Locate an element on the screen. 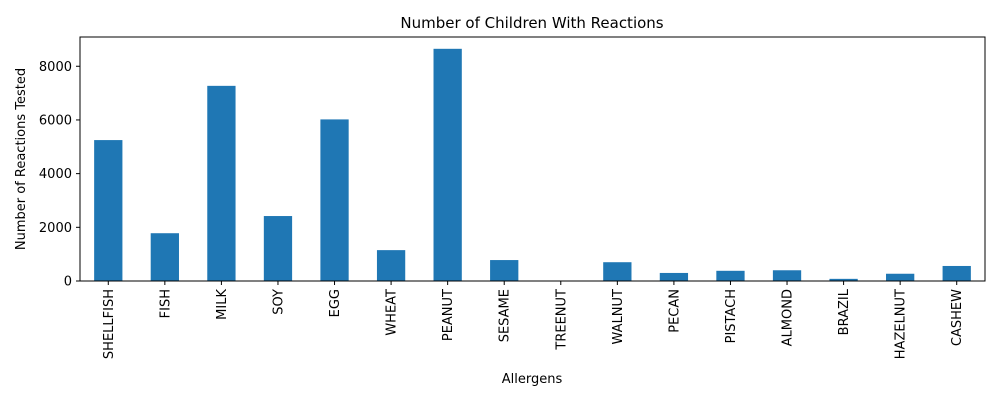  bar-hazelnut is located at coordinates (900, 277).